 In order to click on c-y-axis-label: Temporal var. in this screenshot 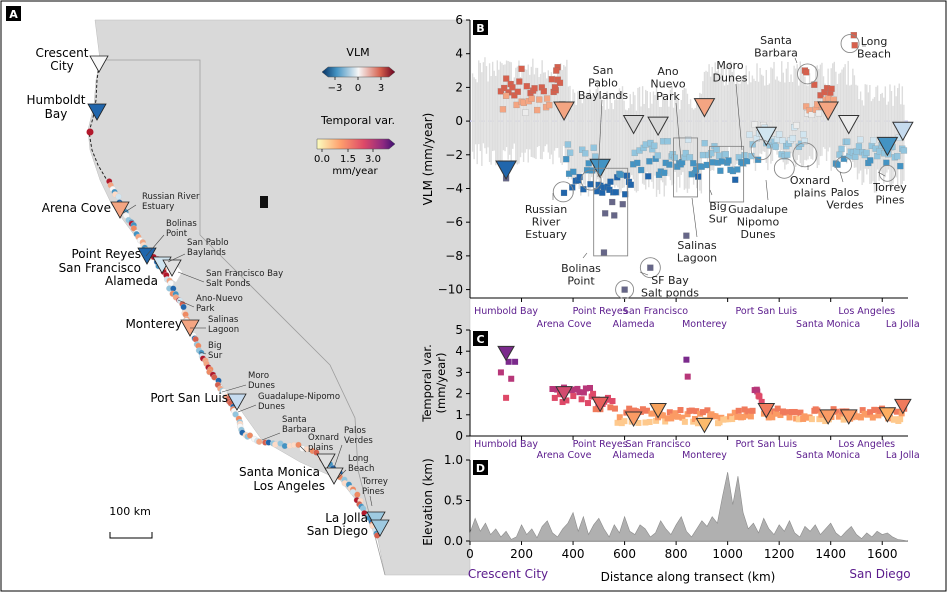, I will do `click(427, 383)`.